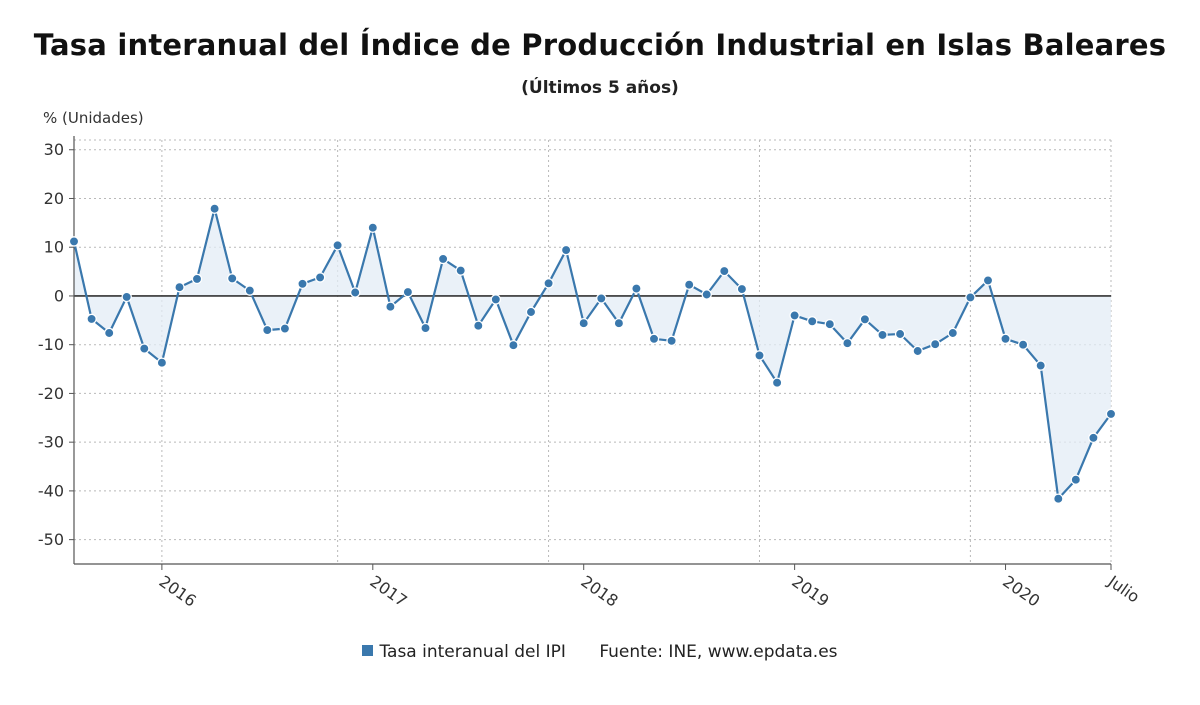  Describe the element at coordinates (472, 652) in the screenshot. I see `legend-label: Tasa interanual del IPI` at that location.